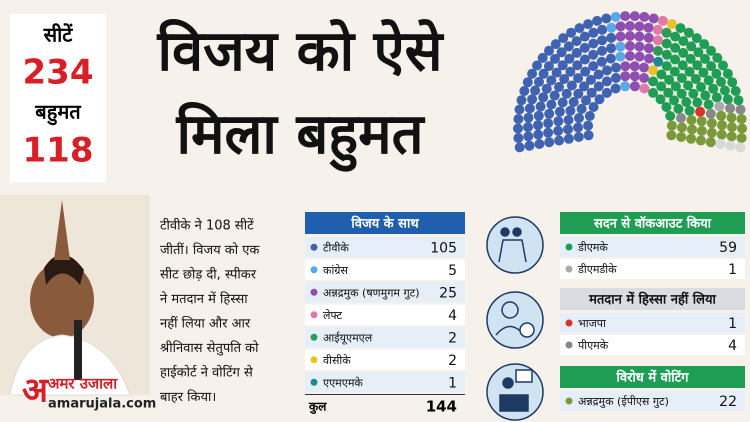 This screenshot has width=750, height=422. Describe the element at coordinates (205, 324) in the screenshot. I see `story-line: नहीं लिया और आर` at that location.